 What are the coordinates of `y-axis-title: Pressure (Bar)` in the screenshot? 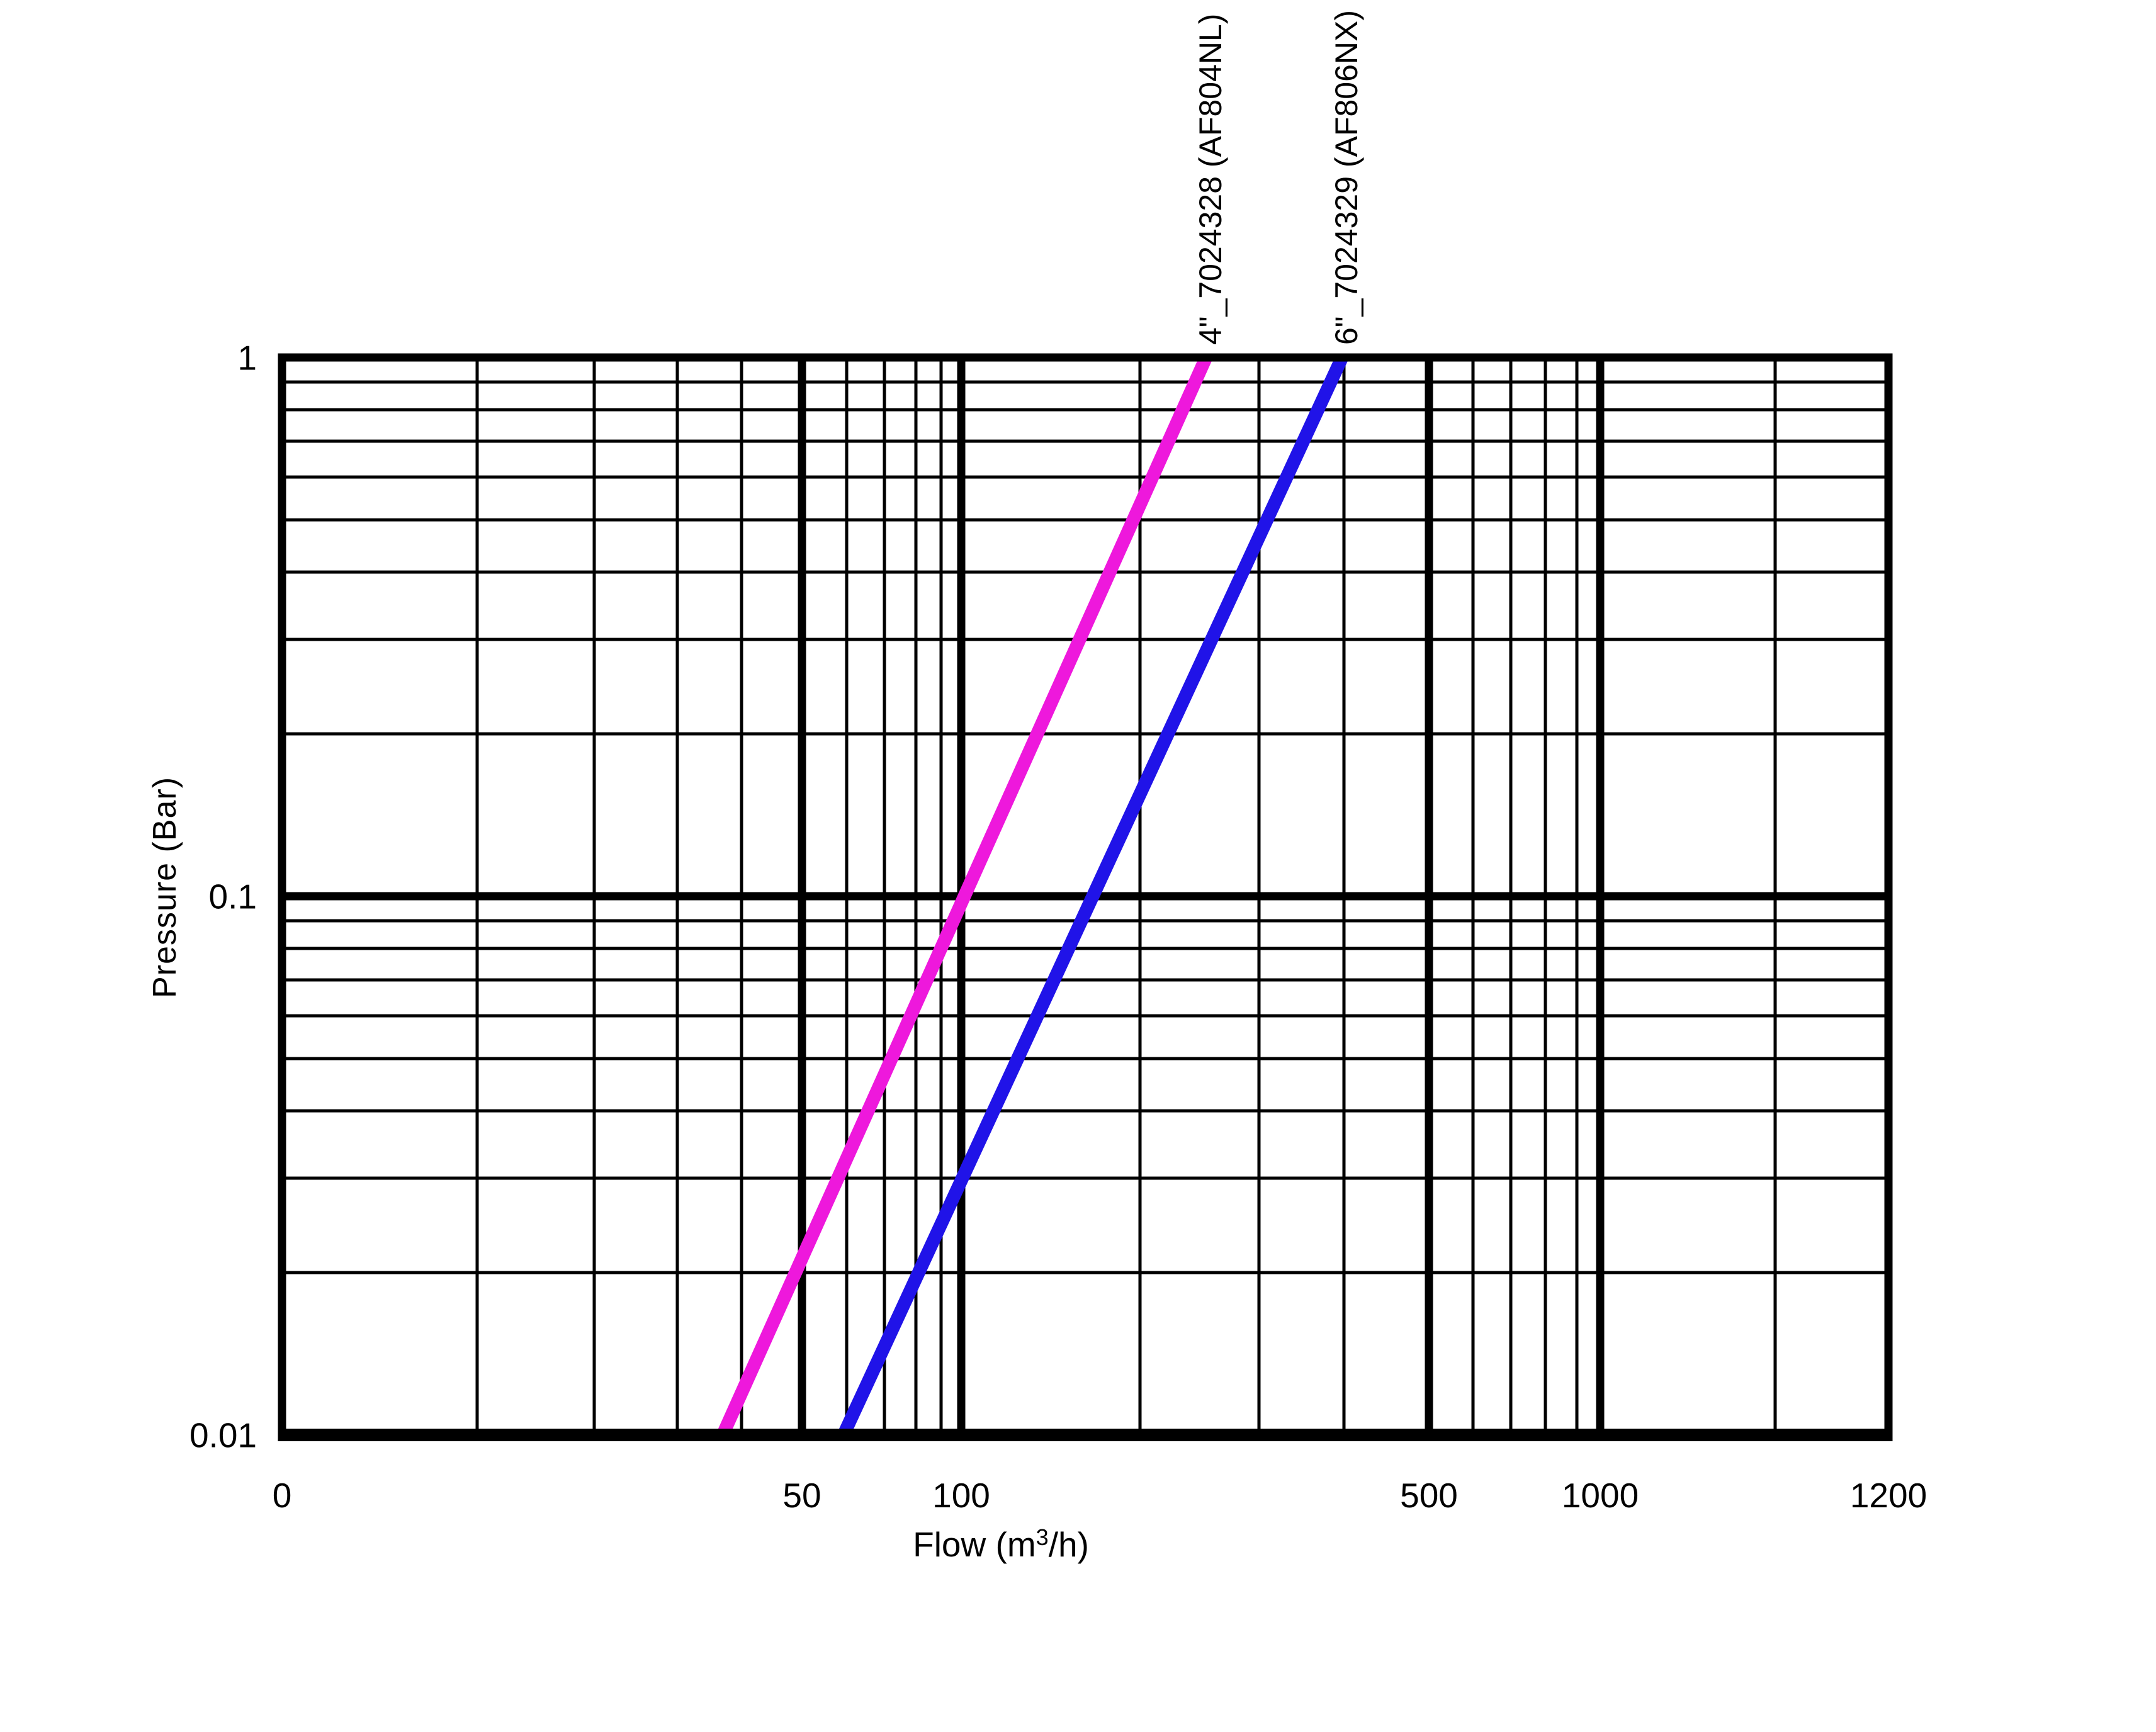 It's located at (165, 888).